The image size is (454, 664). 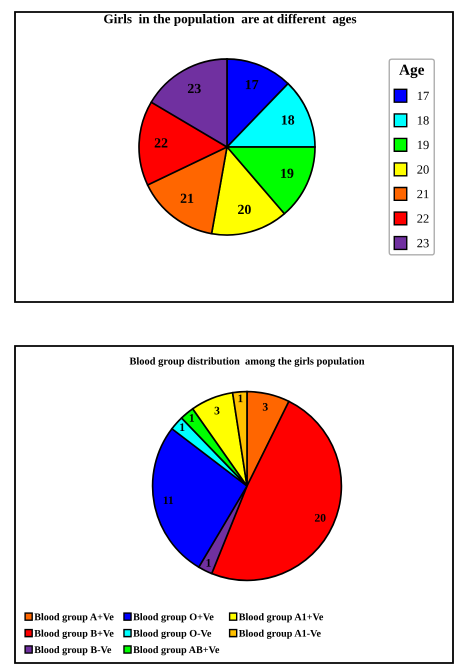 What do you see at coordinates (247, 362) in the screenshot?
I see `chart-title: Blood group distribution among the girls population` at bounding box center [247, 362].